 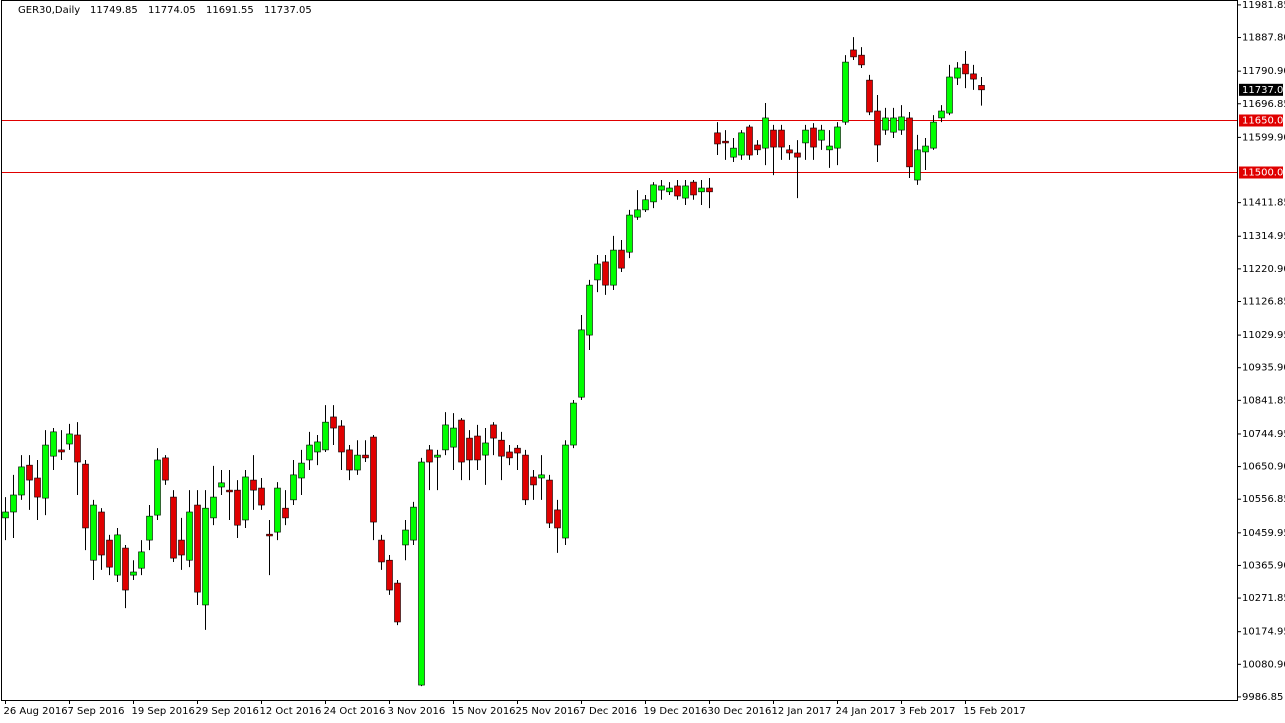 What do you see at coordinates (1263, 467) in the screenshot?
I see `y-tick-label: 10650.90` at bounding box center [1263, 467].